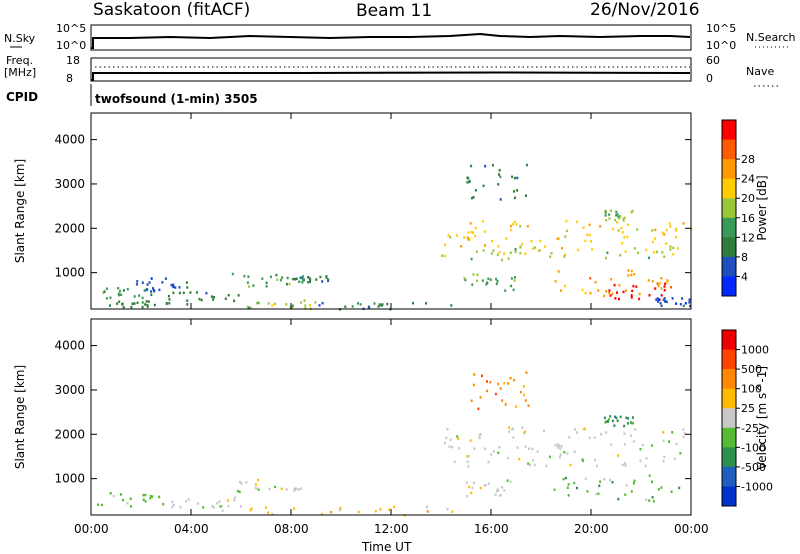 The image size is (800, 554). I want to click on colorbar-tick-label: -25, so click(750, 428).